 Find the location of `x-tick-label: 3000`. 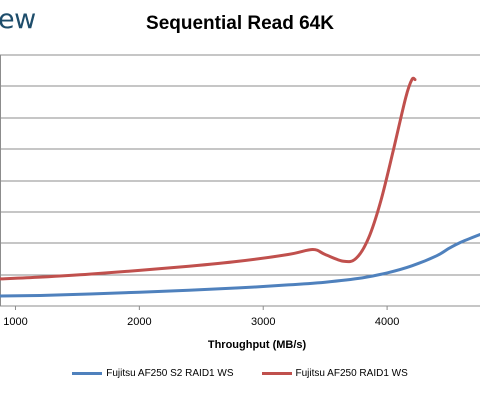

x-tick-label: 3000 is located at coordinates (263, 322).